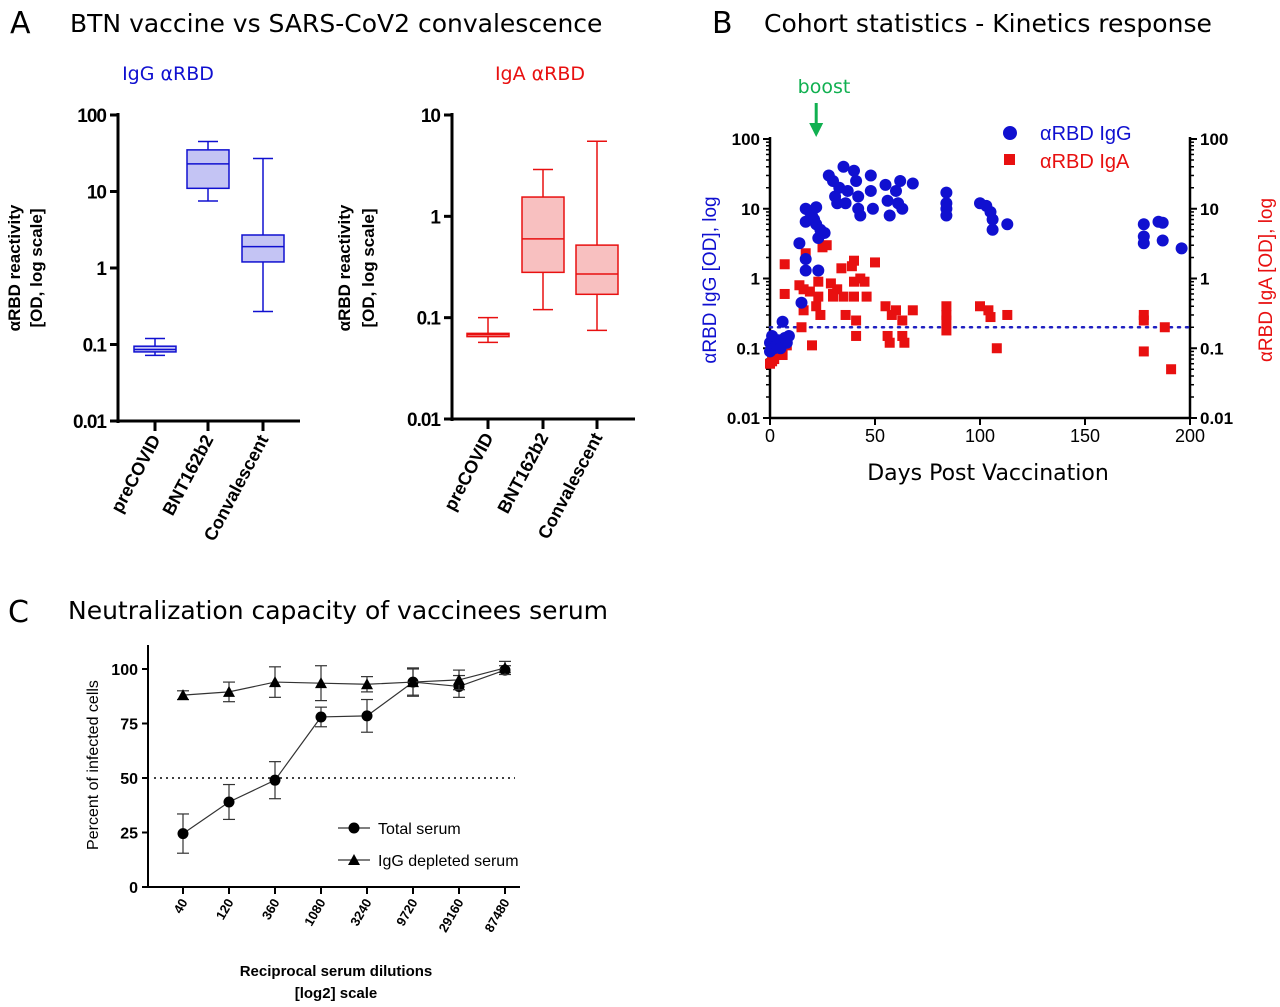 The image size is (1280, 1007). I want to click on legend-igg-label: αRBD IgG, so click(1086, 134).